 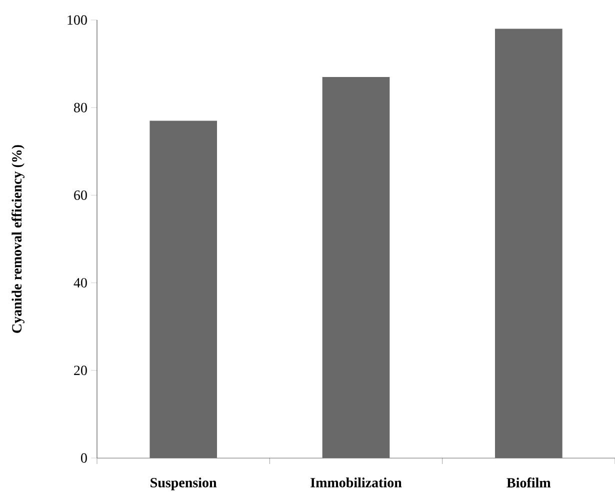 What do you see at coordinates (80, 283) in the screenshot?
I see `y-tick-label: 40` at bounding box center [80, 283].